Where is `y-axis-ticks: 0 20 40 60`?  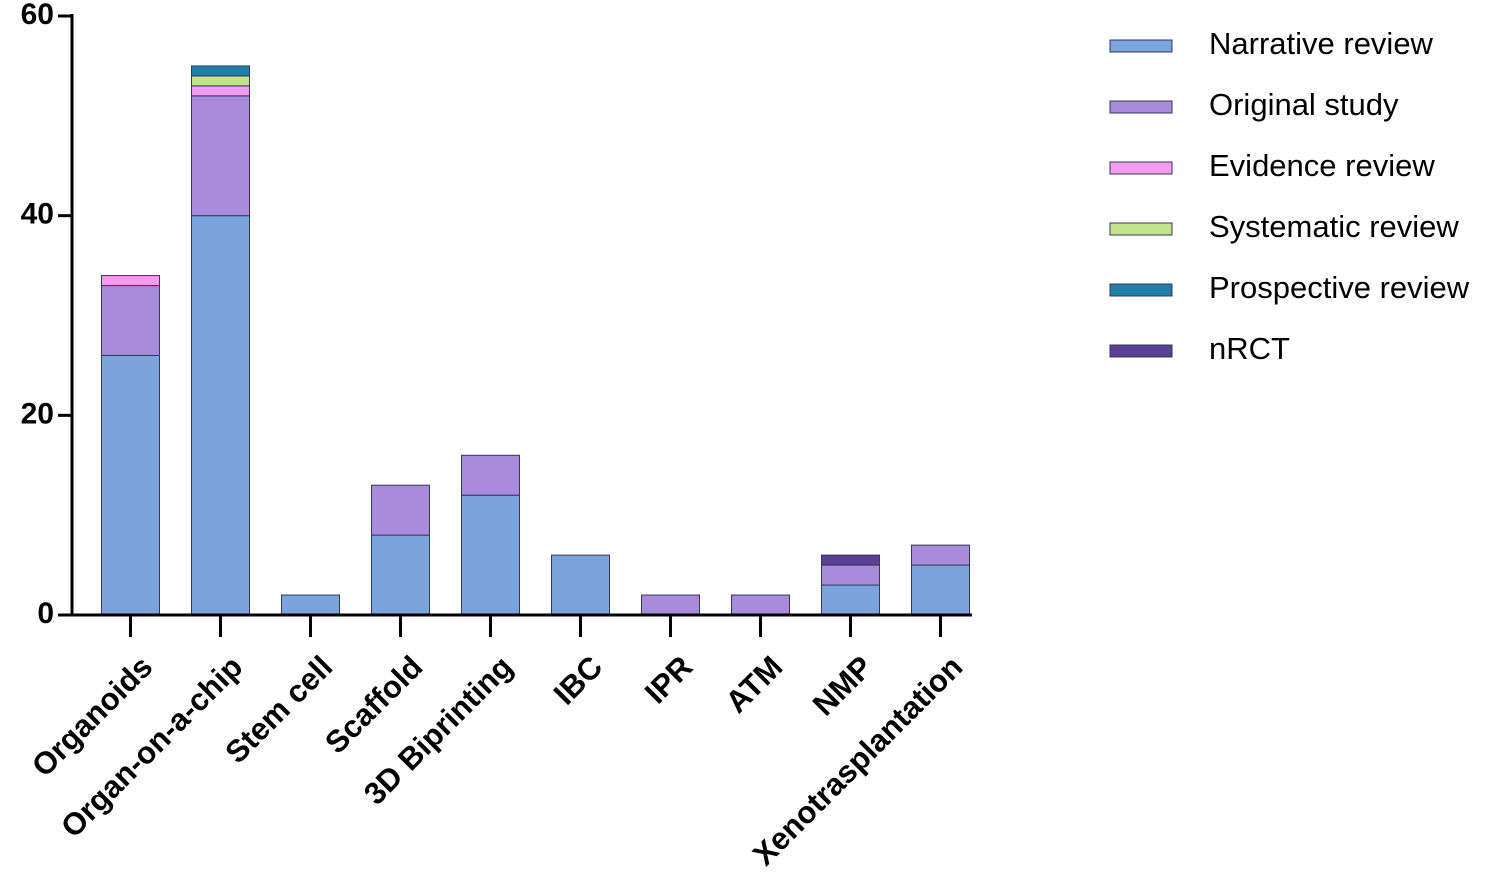 y-axis-ticks: 0 20 40 60 is located at coordinates (46, 315).